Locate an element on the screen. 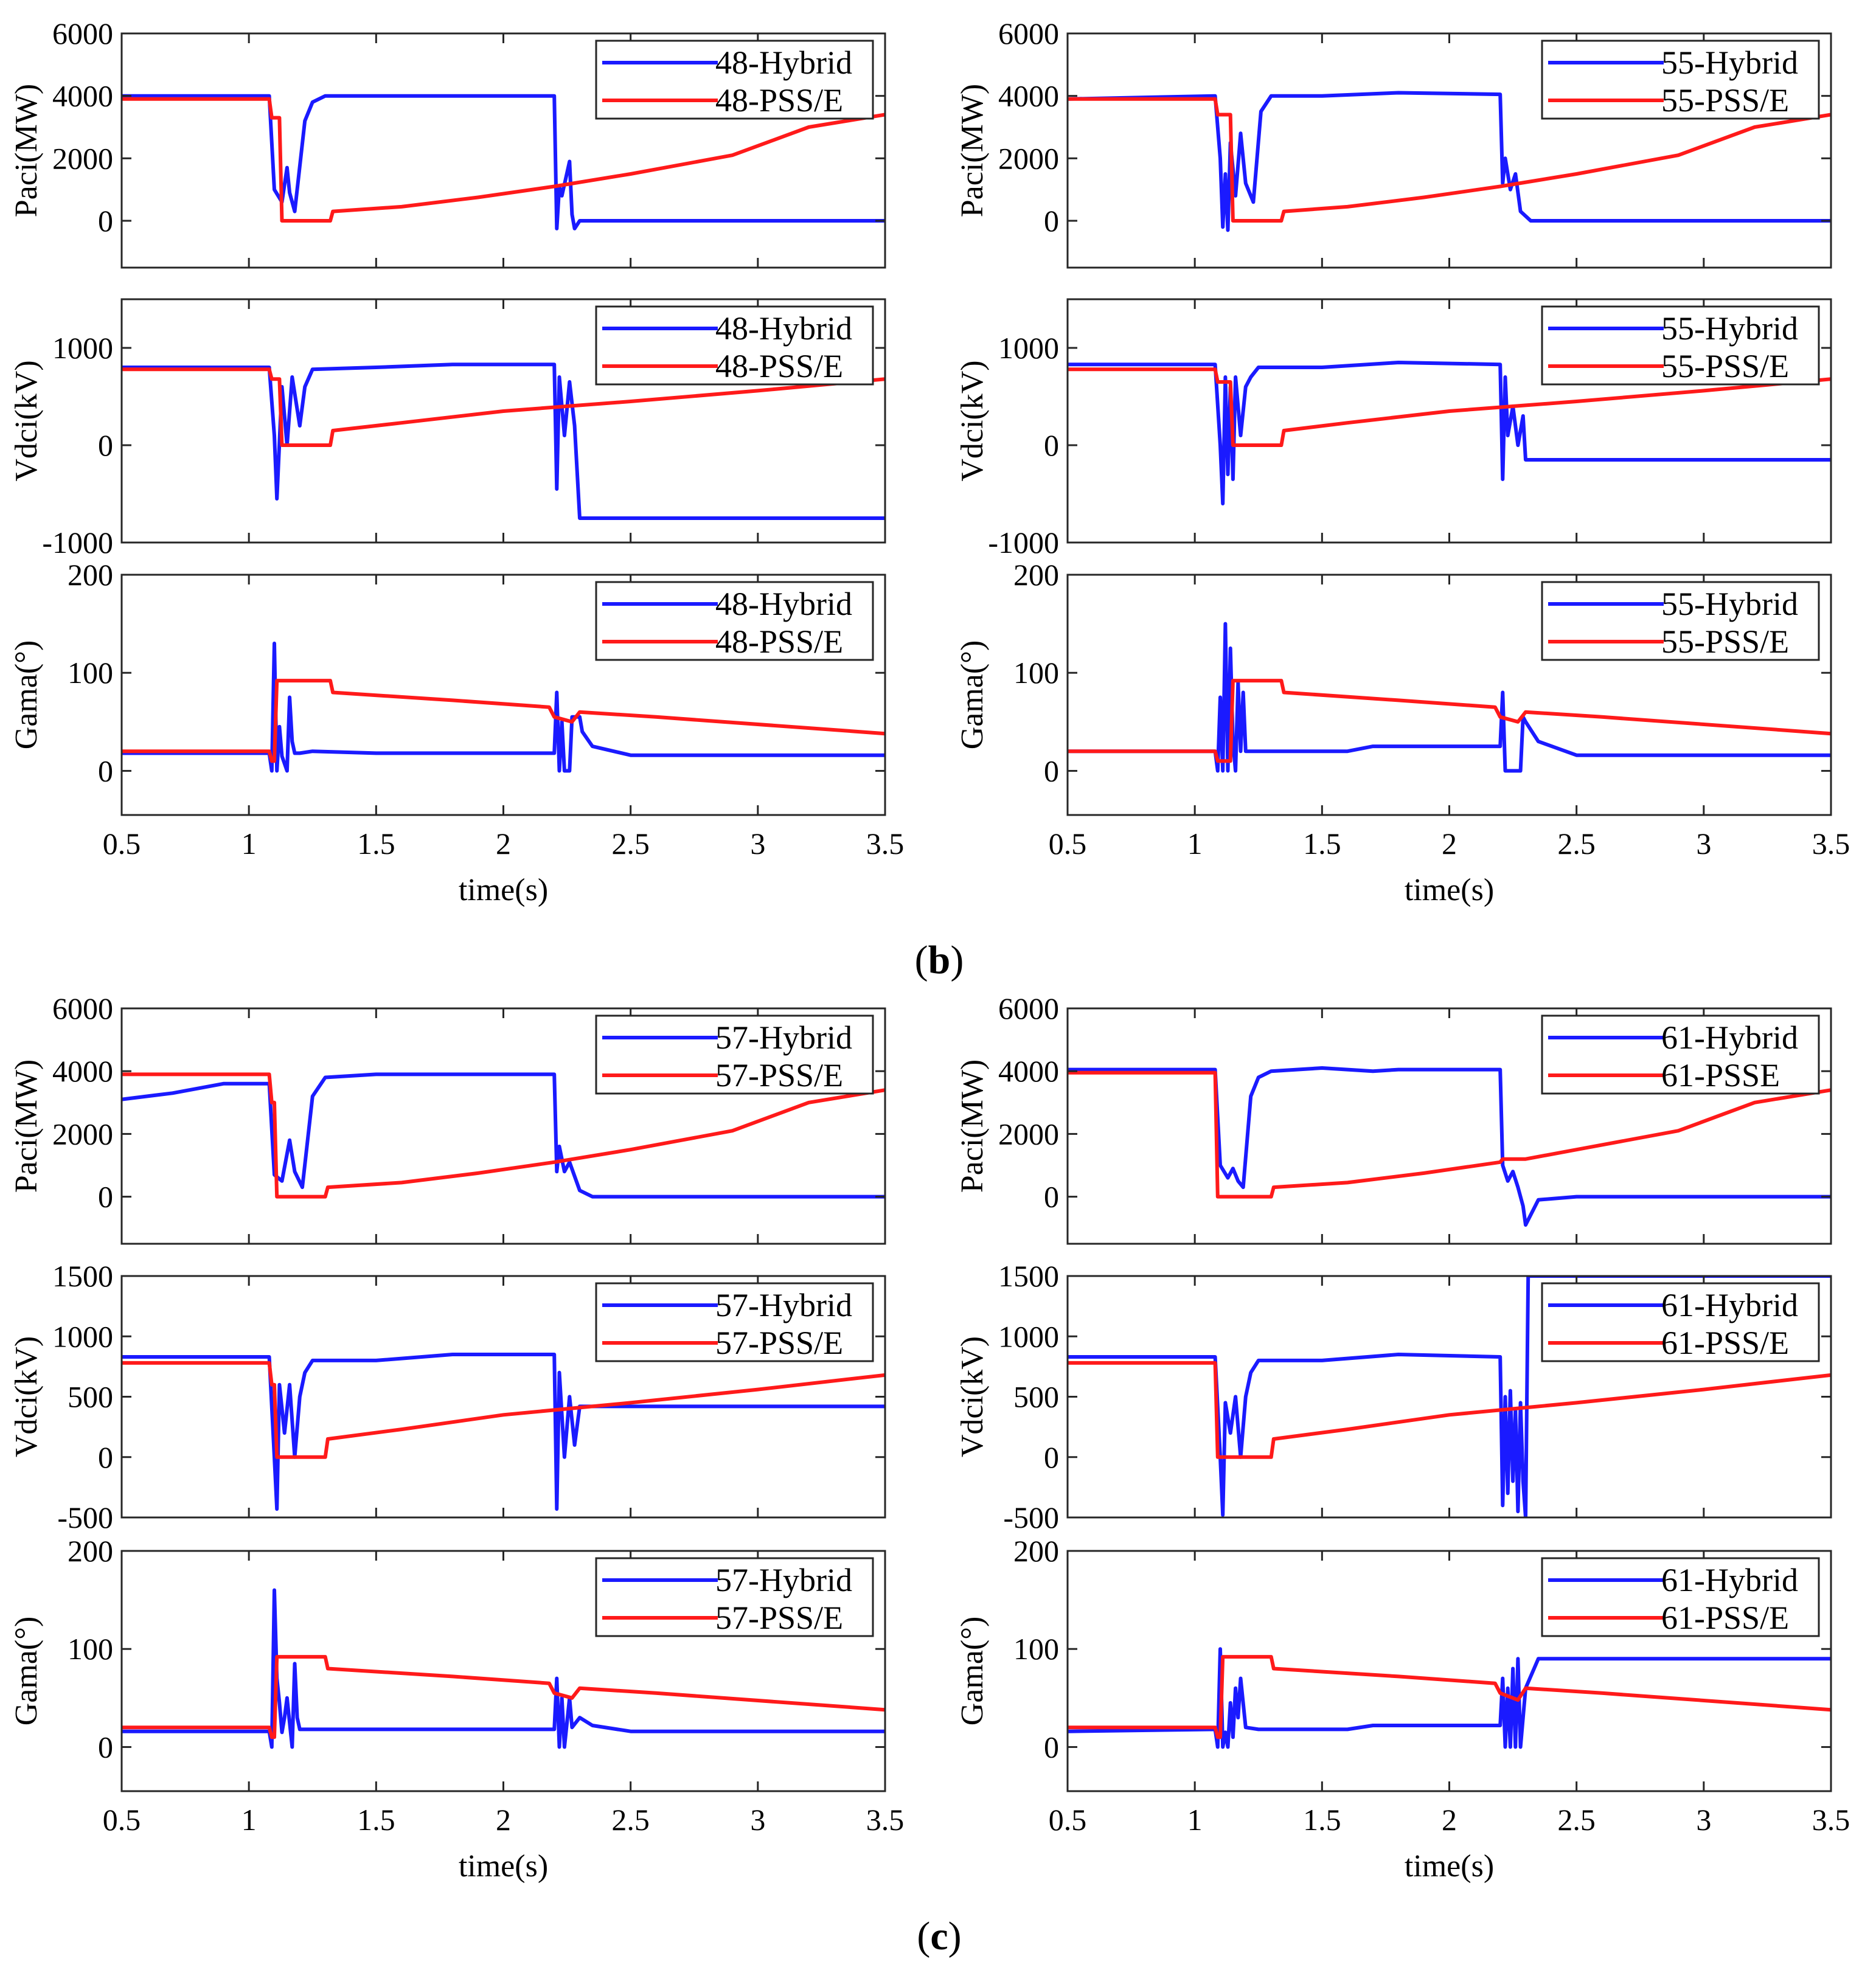  chart-b-left-bottom-ytick-label: 100 is located at coordinates (90, 673).